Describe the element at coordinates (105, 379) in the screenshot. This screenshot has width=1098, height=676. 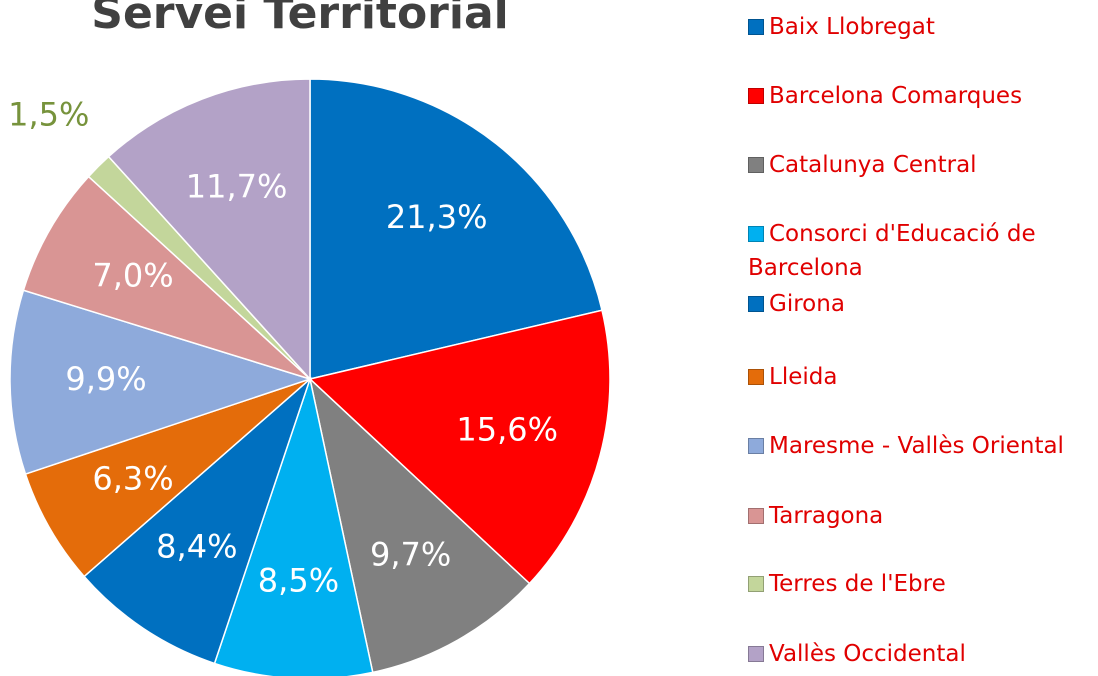
I see `data-label: 9,9%` at that location.